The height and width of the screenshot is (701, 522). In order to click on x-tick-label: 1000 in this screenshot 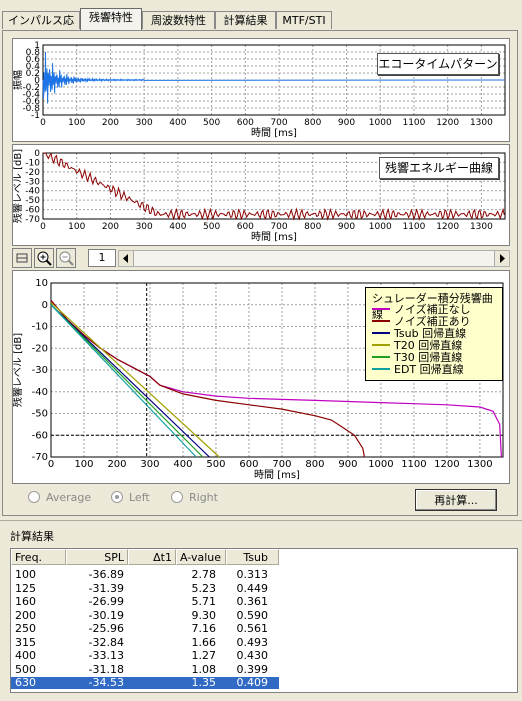, I will do `click(380, 227)`.